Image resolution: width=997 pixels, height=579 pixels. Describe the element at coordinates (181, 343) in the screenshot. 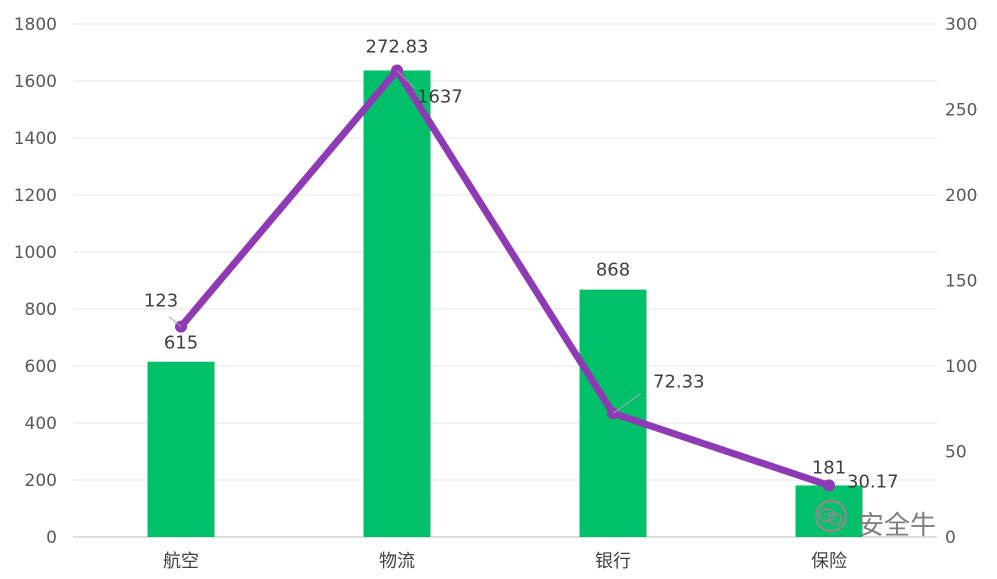

I see `bar-data-label: 615` at that location.